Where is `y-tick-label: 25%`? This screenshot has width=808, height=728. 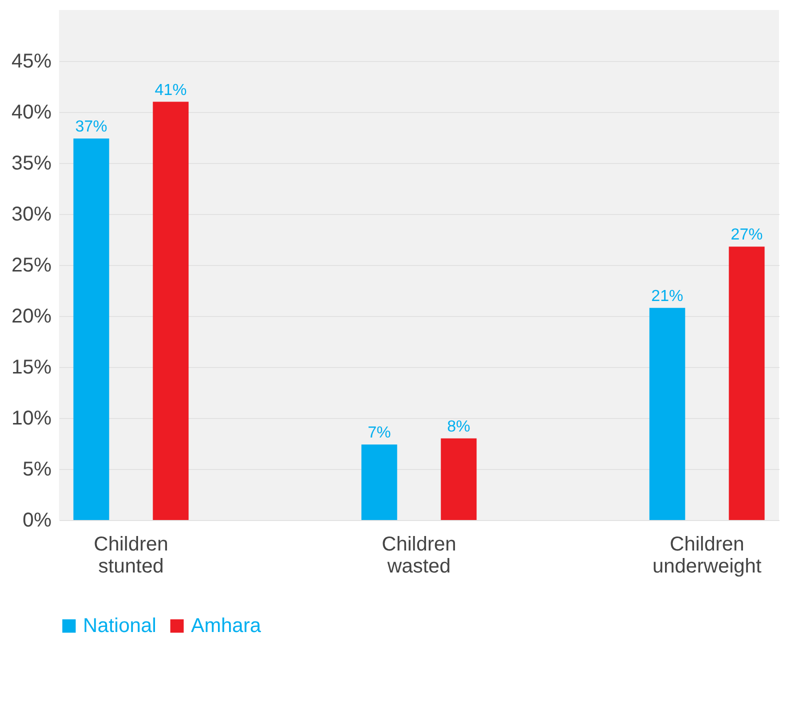 y-tick-label: 25% is located at coordinates (31, 265).